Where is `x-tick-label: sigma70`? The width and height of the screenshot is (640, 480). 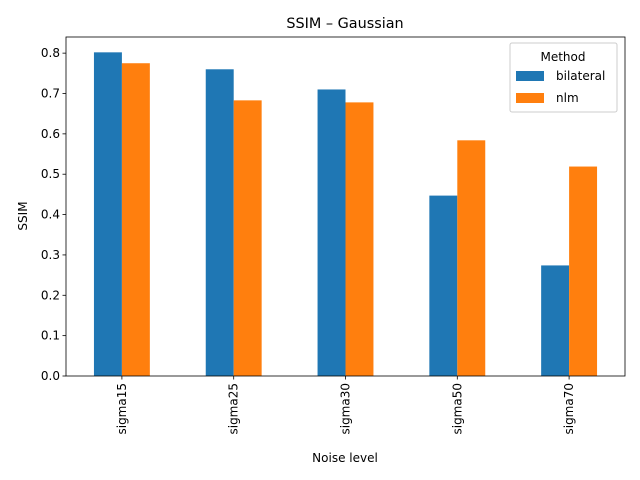
x-tick-label: sigma70 is located at coordinates (569, 409).